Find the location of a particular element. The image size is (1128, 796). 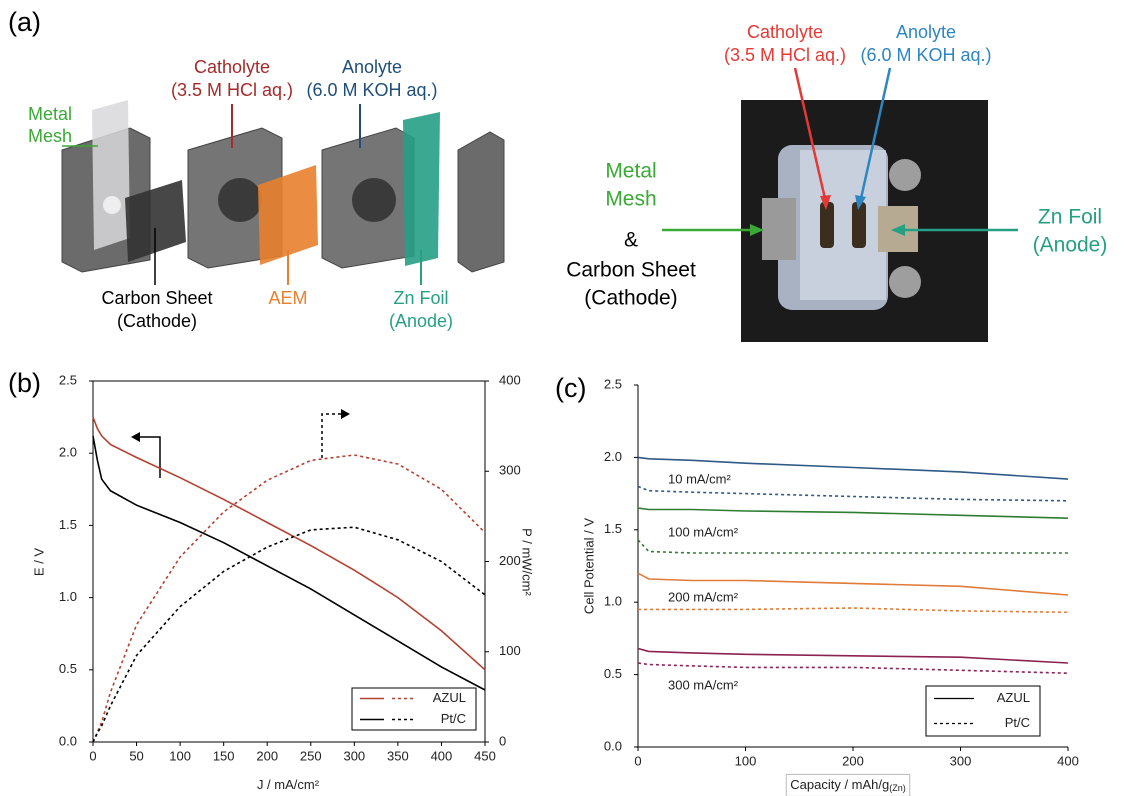

x-axis-label-box is located at coordinates (848, 784).